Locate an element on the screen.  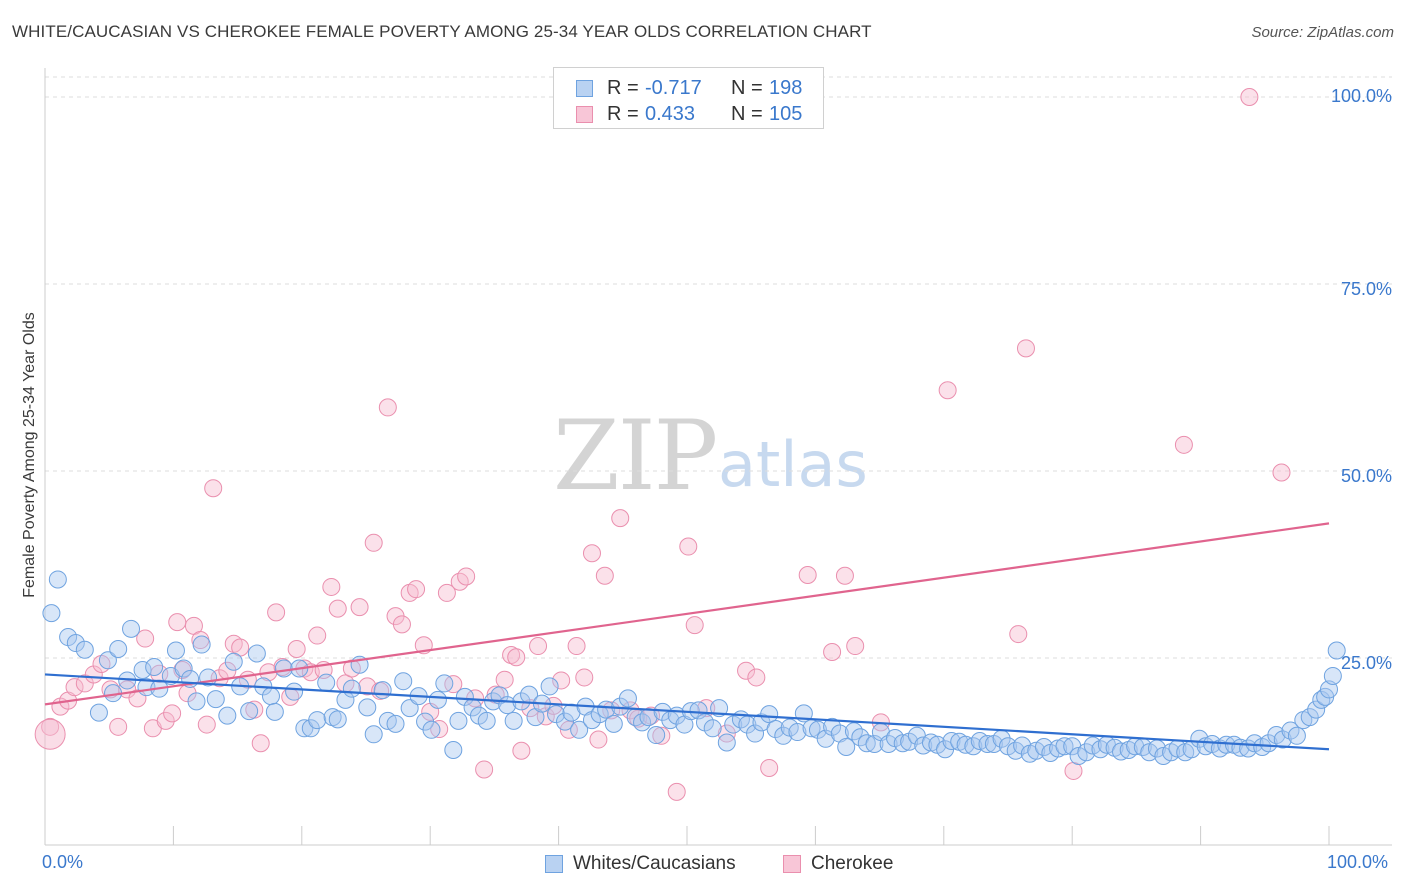
watermark-zip: ZIP is located at coordinates (635, 456).